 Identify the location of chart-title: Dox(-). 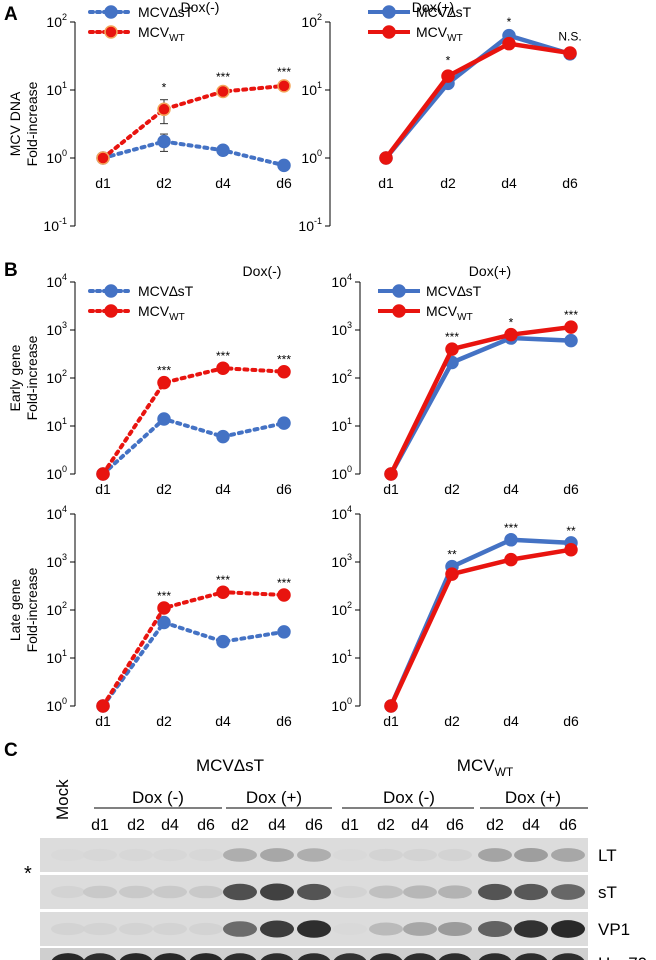
(200, 7).